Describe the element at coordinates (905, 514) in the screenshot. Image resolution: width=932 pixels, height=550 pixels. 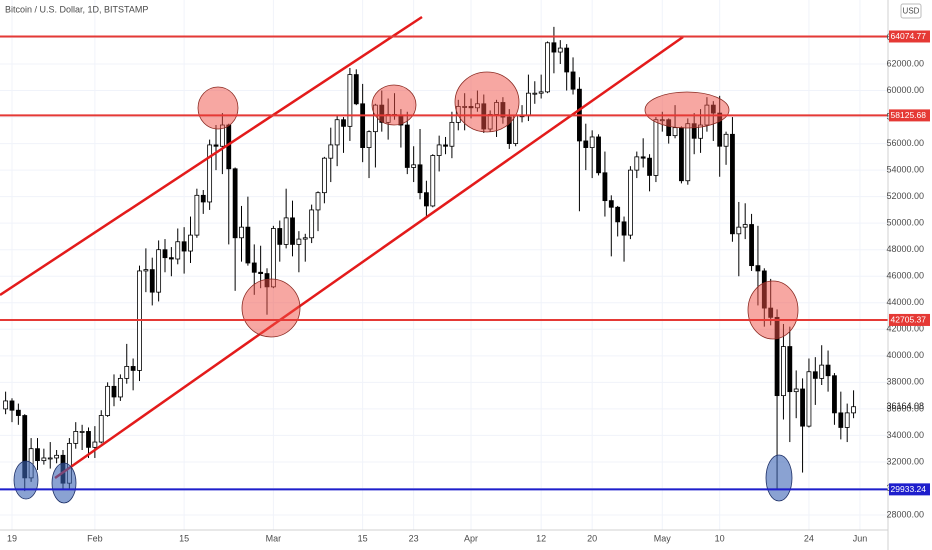
I see `y-tick-label: 28000.00` at that location.